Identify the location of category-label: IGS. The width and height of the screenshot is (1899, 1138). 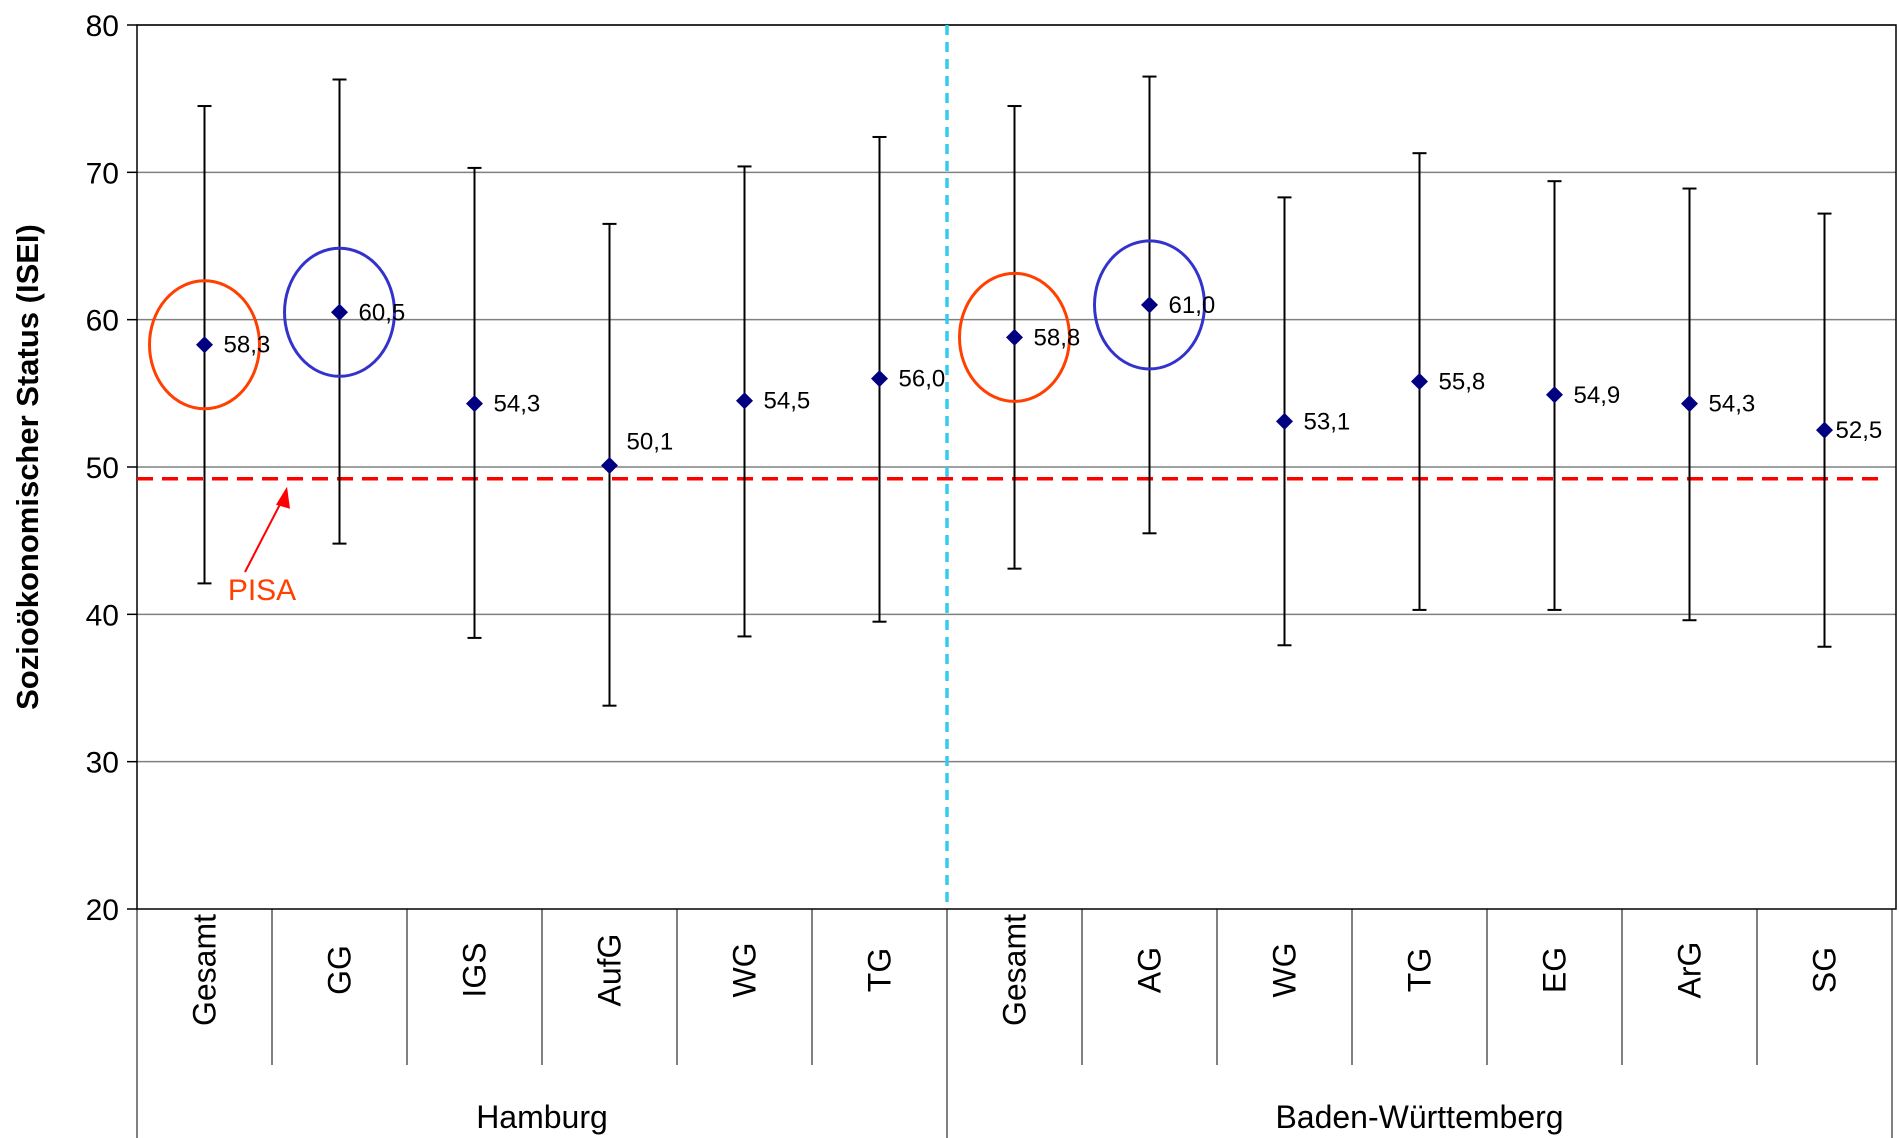
(475, 969).